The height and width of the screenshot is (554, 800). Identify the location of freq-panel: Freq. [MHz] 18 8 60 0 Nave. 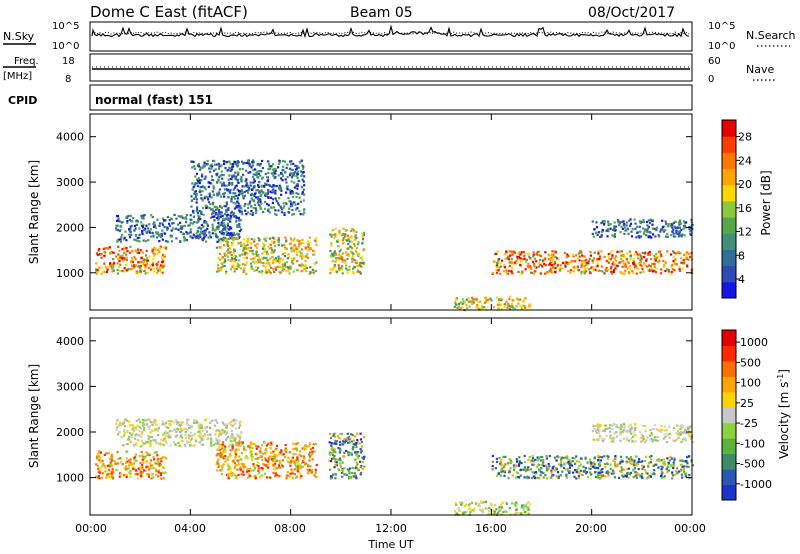
(389, 69).